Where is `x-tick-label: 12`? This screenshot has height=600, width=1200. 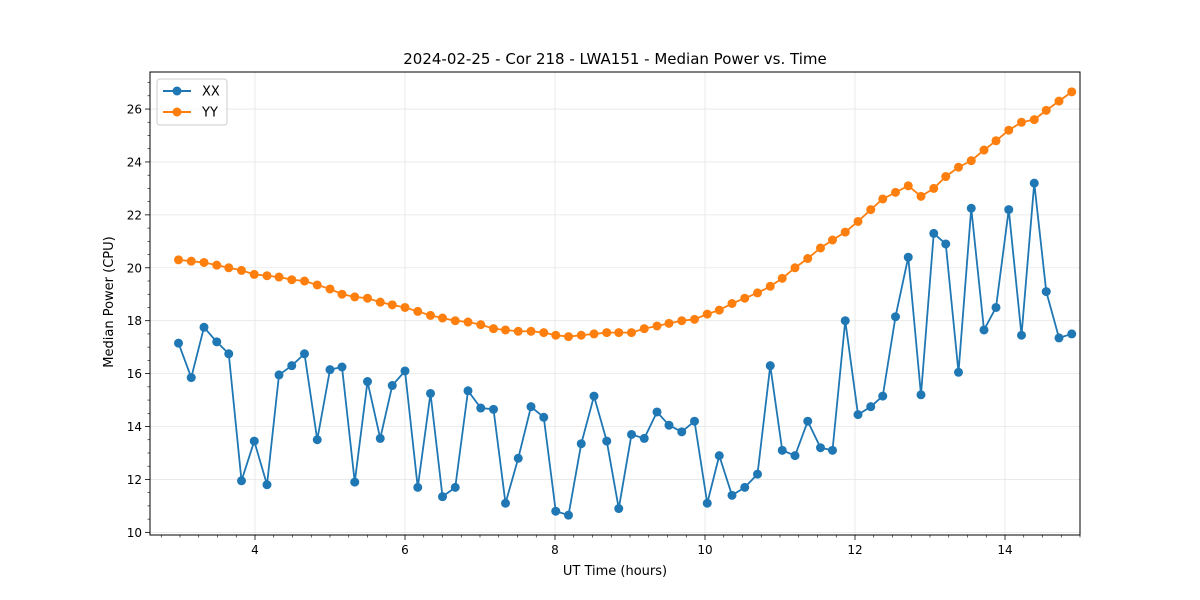
x-tick-label: 12 is located at coordinates (854, 550).